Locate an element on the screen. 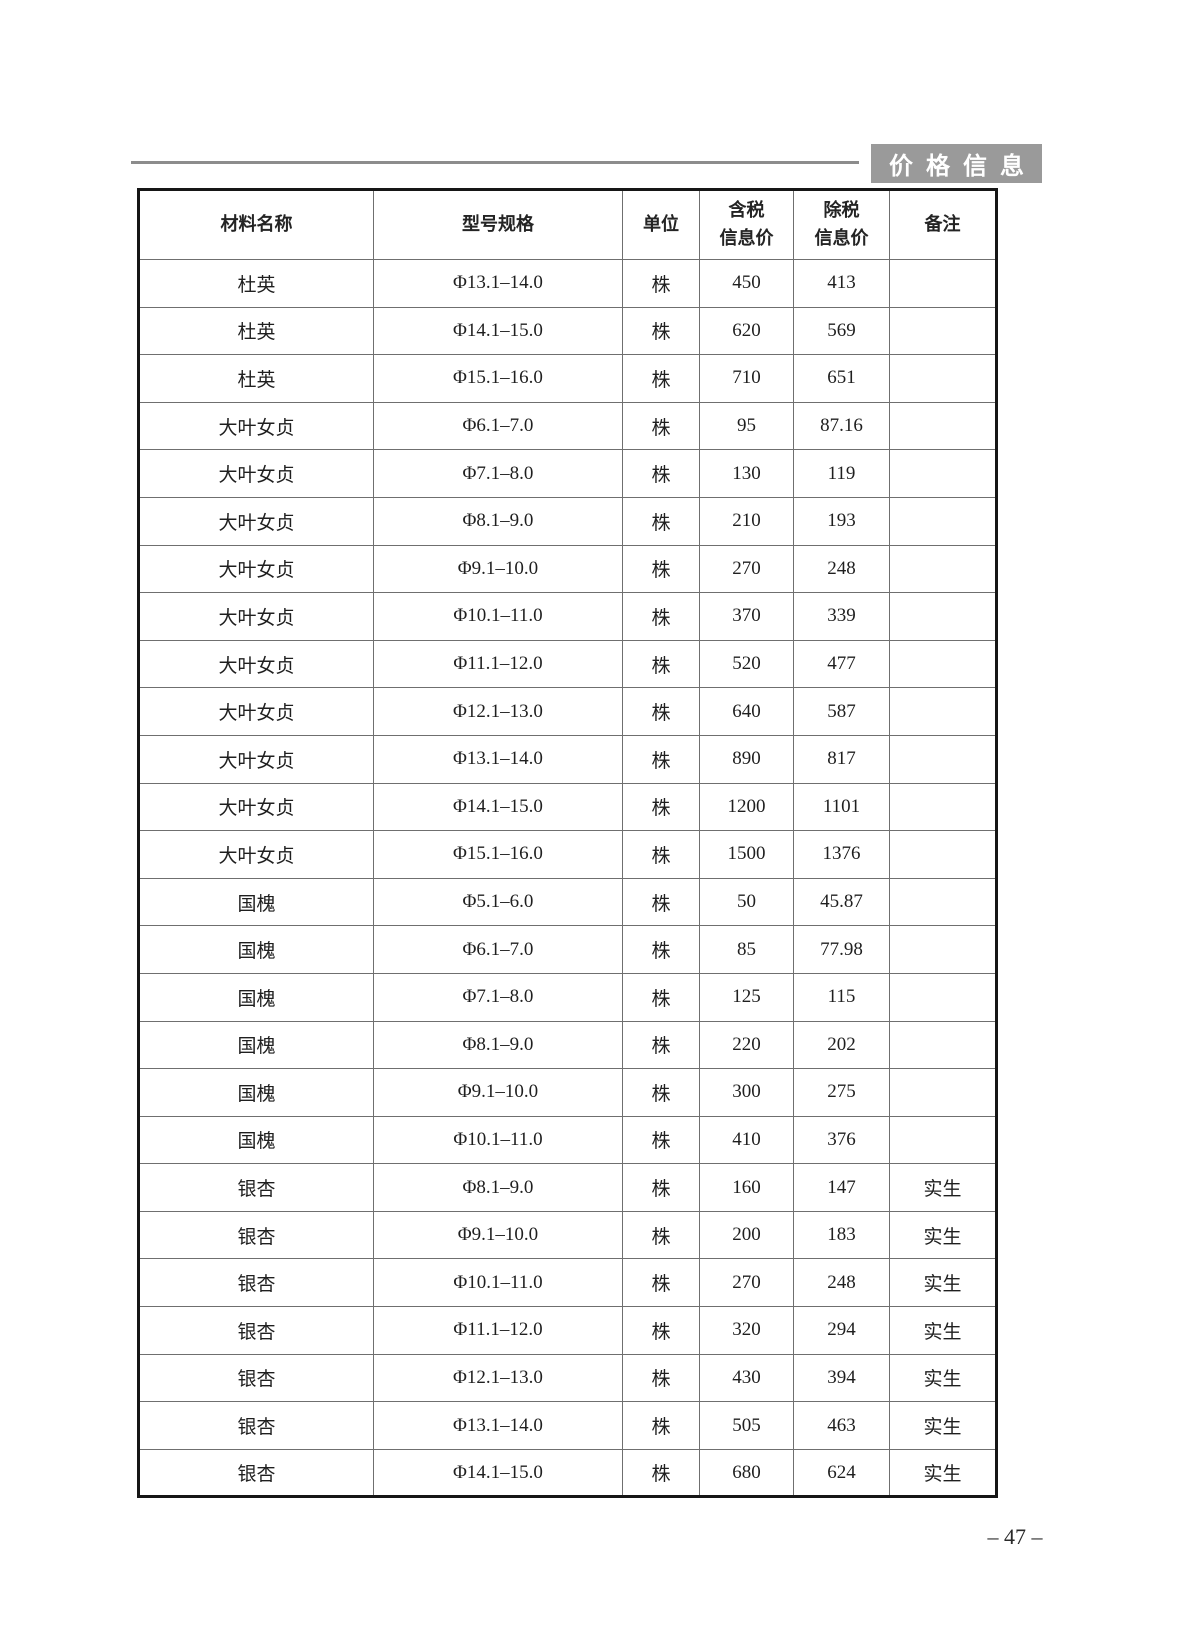 This screenshot has height=1639, width=1199. cell-price-without-tax: 624 is located at coordinates (841, 1473).